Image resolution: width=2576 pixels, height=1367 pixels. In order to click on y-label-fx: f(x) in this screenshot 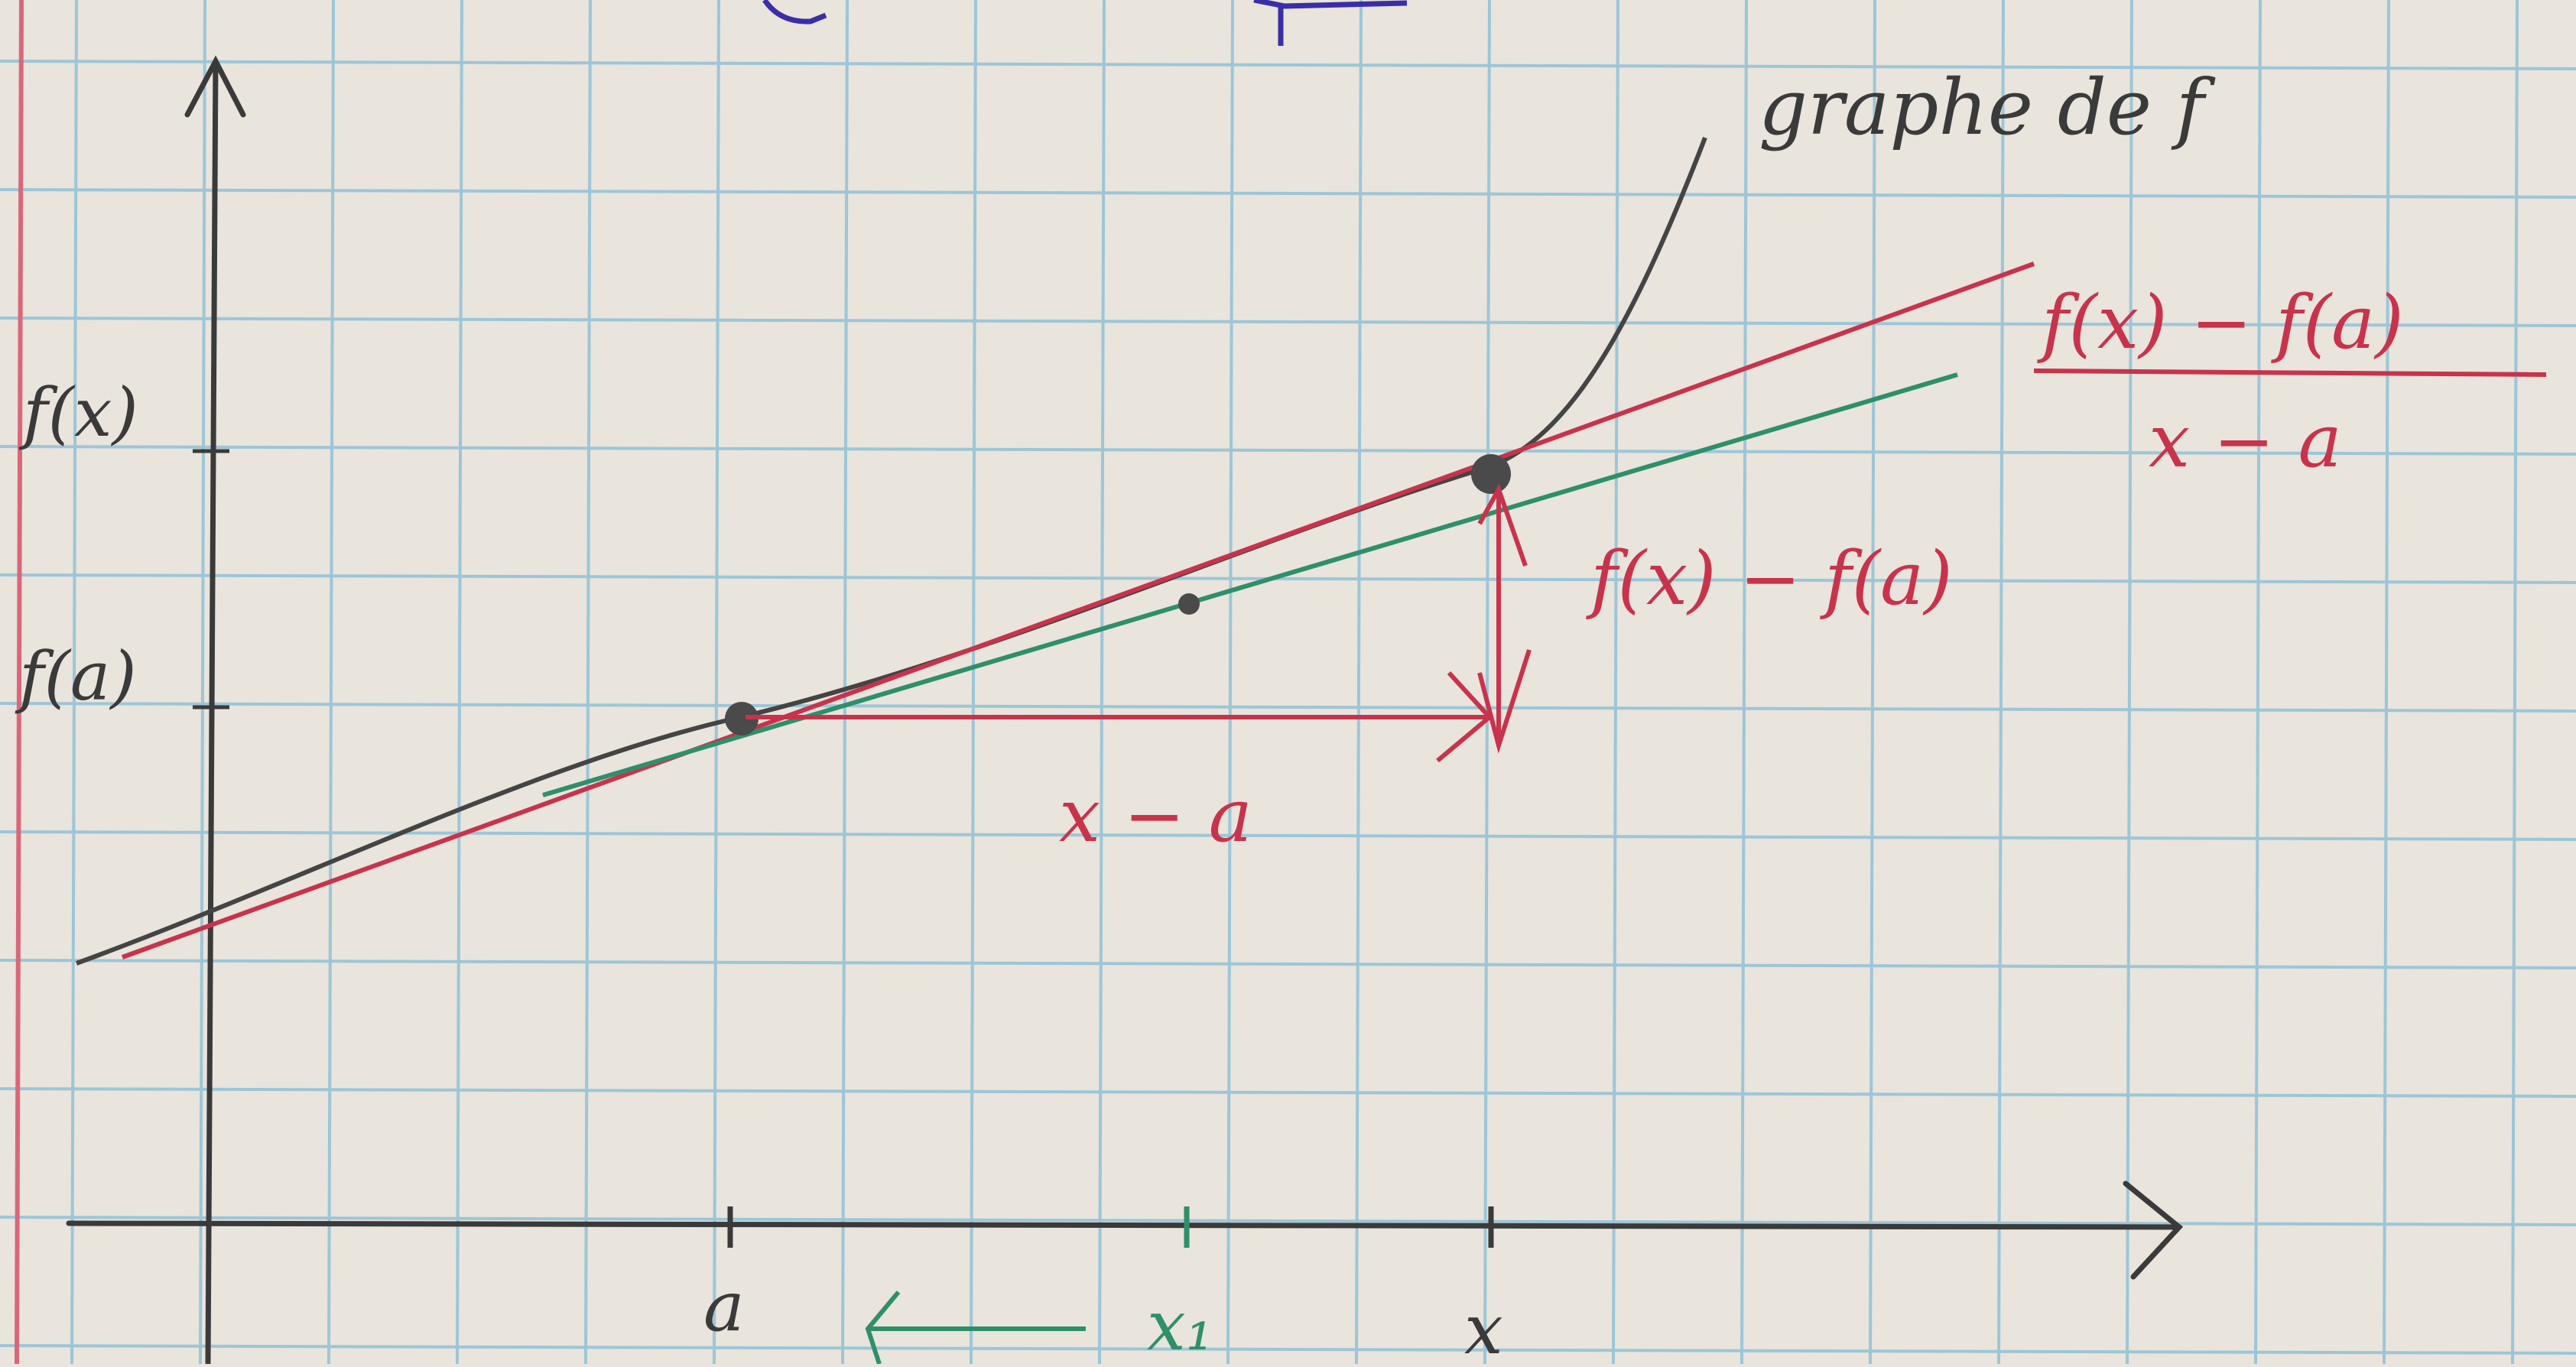, I will do `click(78, 412)`.